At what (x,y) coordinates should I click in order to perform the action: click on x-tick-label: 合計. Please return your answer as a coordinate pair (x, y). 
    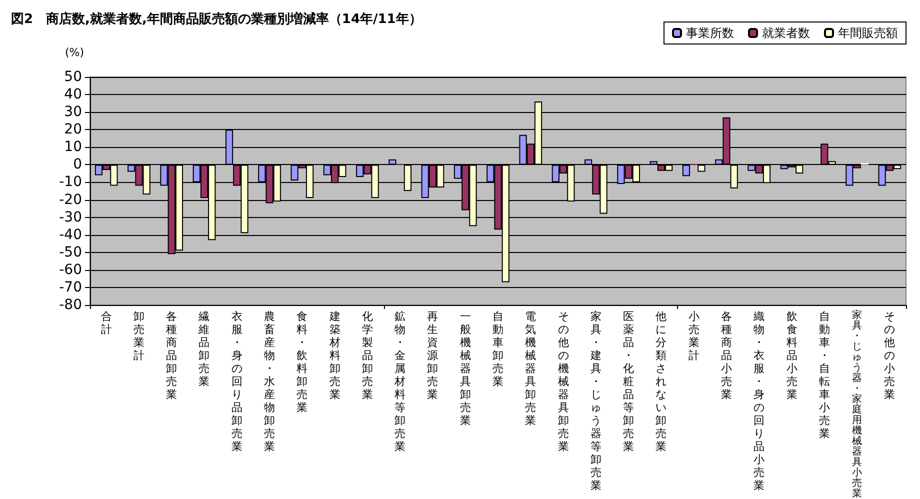
    Looking at the image, I should click on (106, 323).